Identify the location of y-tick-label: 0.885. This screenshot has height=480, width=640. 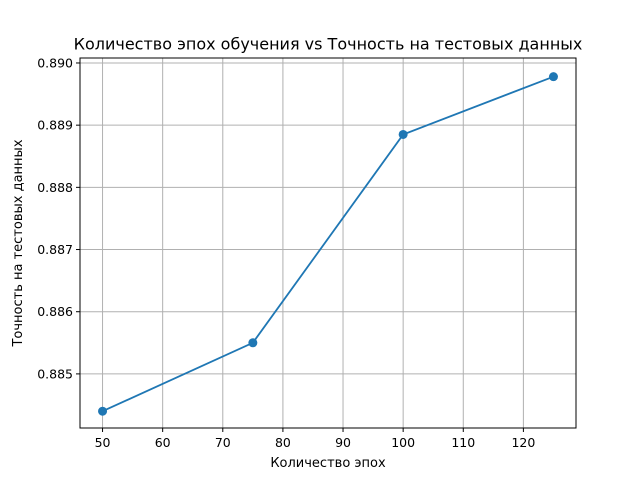
(55, 373).